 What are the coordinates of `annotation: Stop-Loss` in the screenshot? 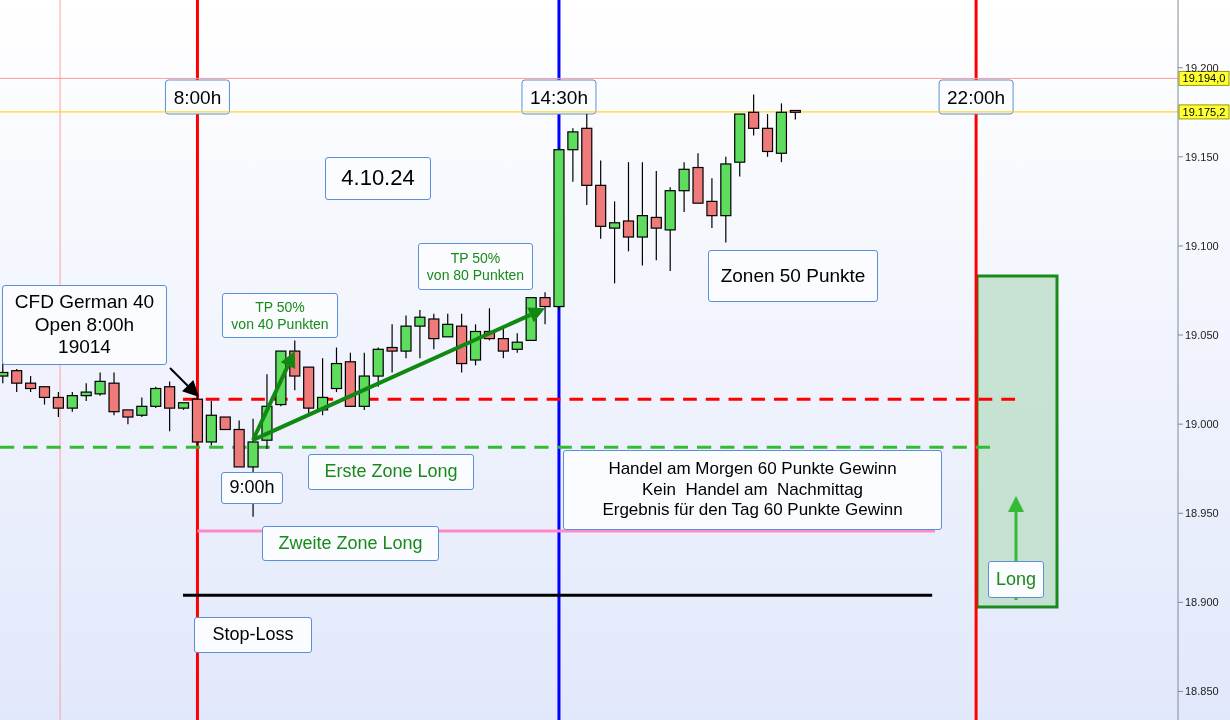 It's located at (253, 635).